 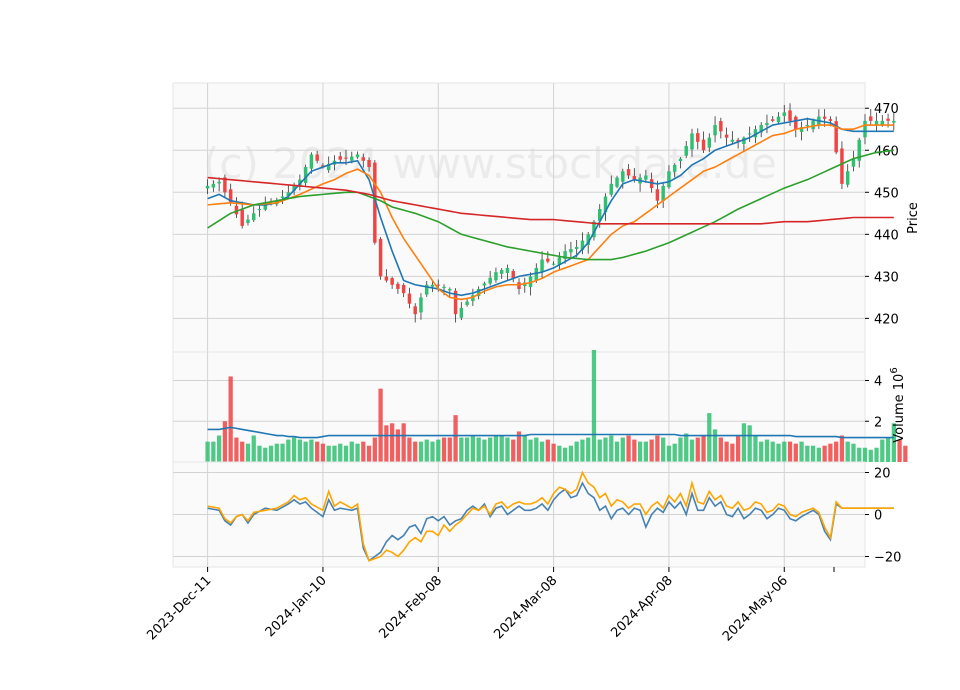 I want to click on volume-ma-line, so click(x=550, y=432).